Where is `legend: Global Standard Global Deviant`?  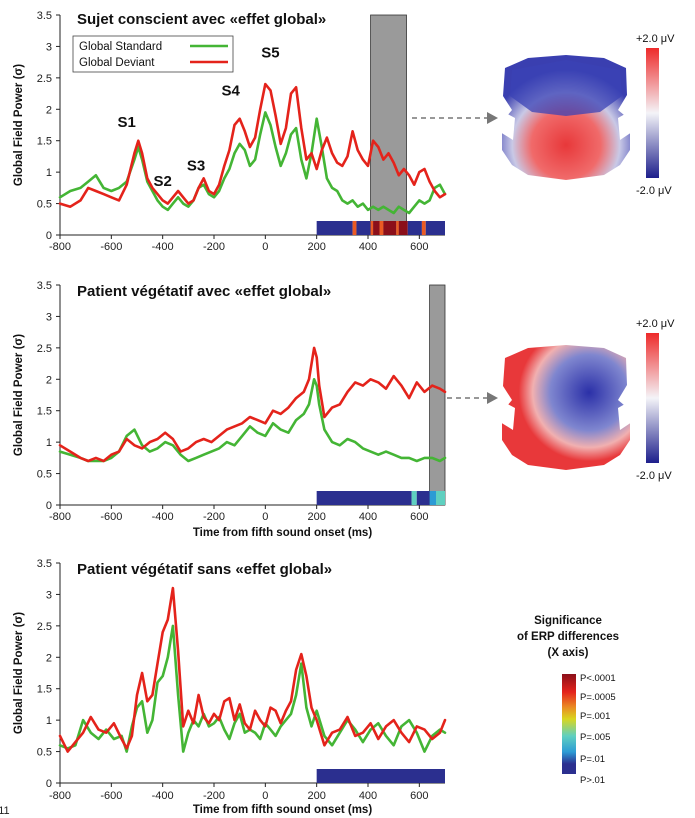
legend: Global Standard Global Deviant is located at coordinates (153, 54).